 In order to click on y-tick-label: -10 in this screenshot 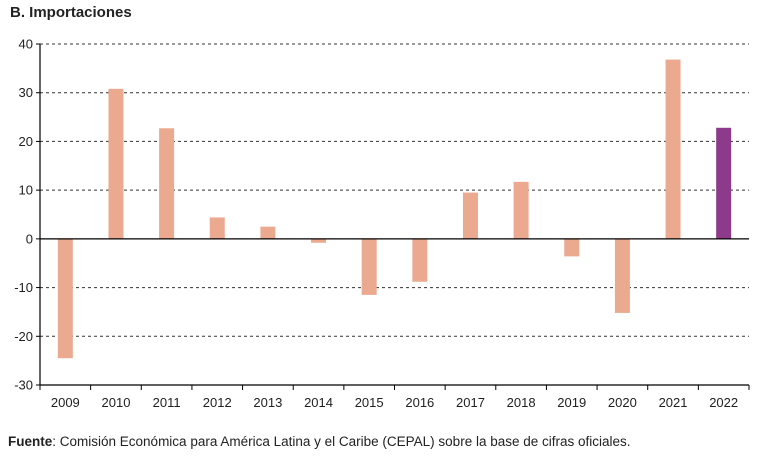, I will do `click(23, 287)`.